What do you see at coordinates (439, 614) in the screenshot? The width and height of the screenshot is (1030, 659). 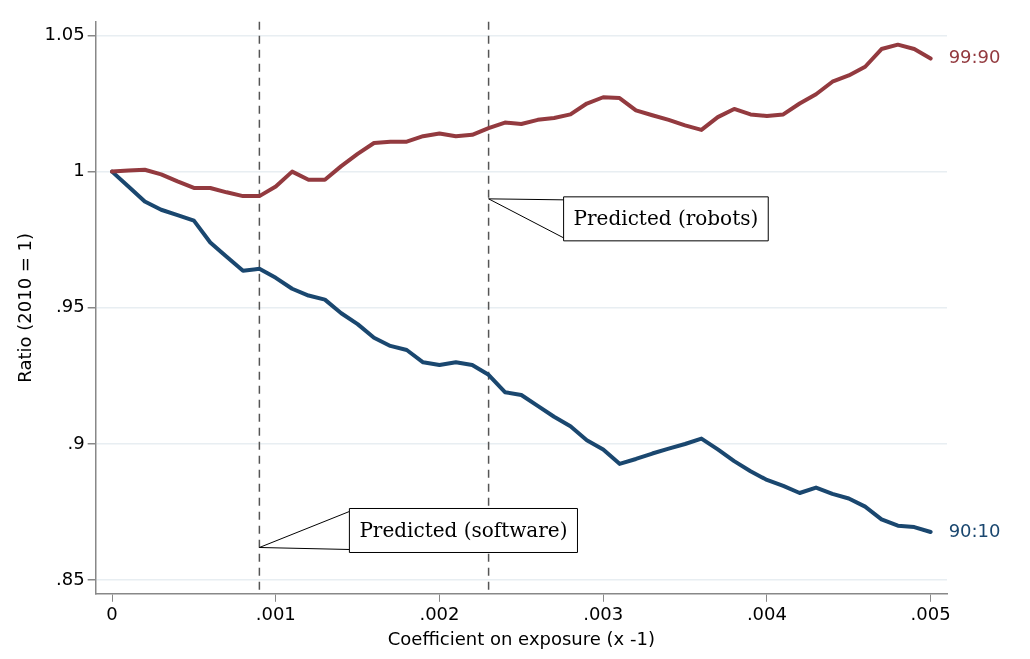 I see `x-tick-label: .002` at bounding box center [439, 614].